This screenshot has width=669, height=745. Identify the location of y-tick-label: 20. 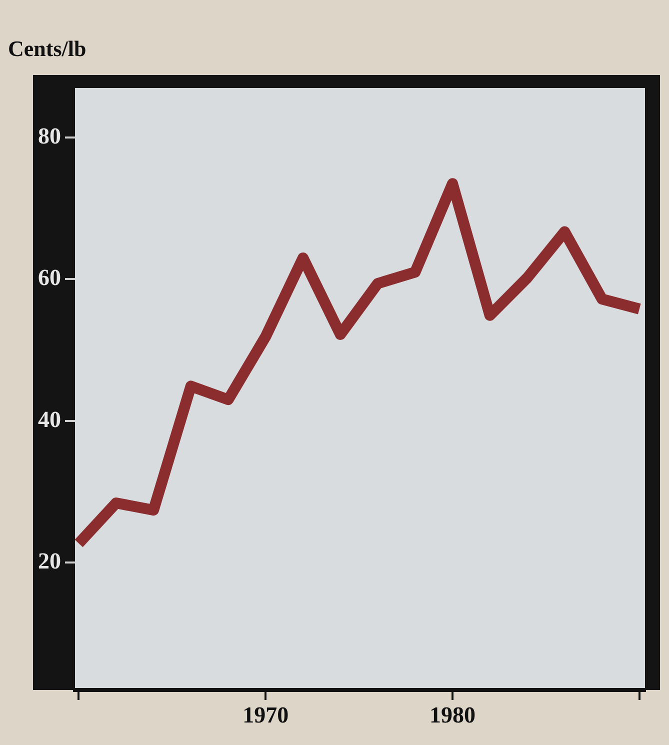
(49, 561).